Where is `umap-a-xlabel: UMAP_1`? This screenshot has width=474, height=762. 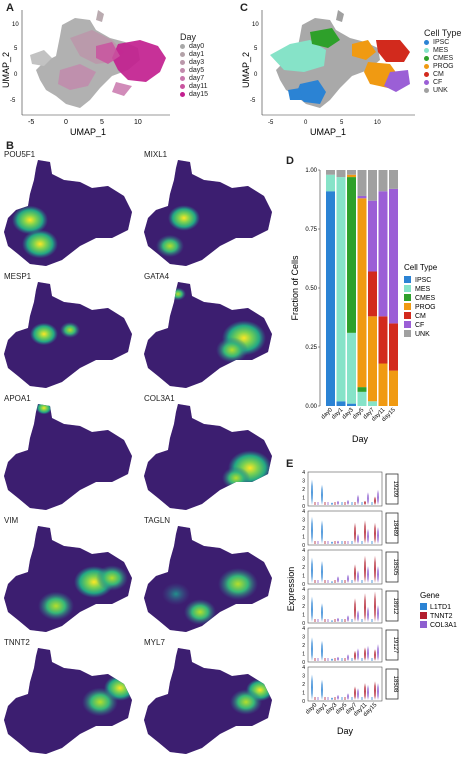 umap-a-xlabel: UMAP_1 is located at coordinates (88, 132).